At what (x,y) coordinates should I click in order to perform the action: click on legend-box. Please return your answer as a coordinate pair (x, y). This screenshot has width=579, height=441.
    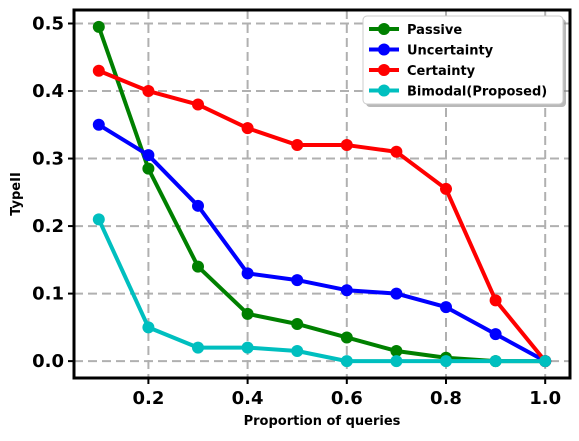
    Looking at the image, I should click on (463, 60).